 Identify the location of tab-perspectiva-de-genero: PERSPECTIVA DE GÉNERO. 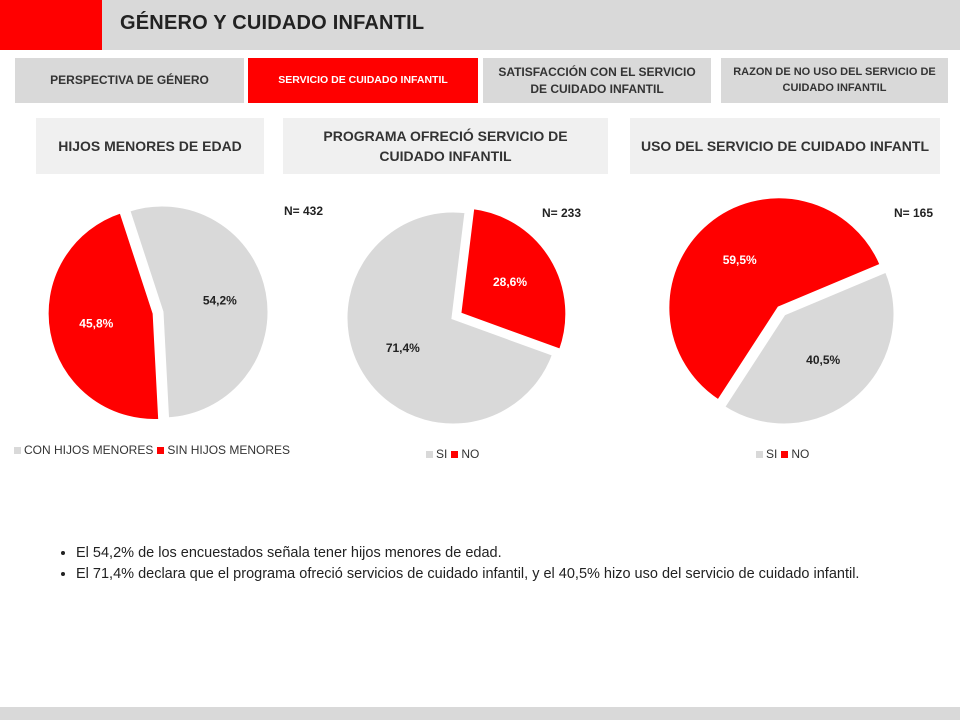
(129, 80).